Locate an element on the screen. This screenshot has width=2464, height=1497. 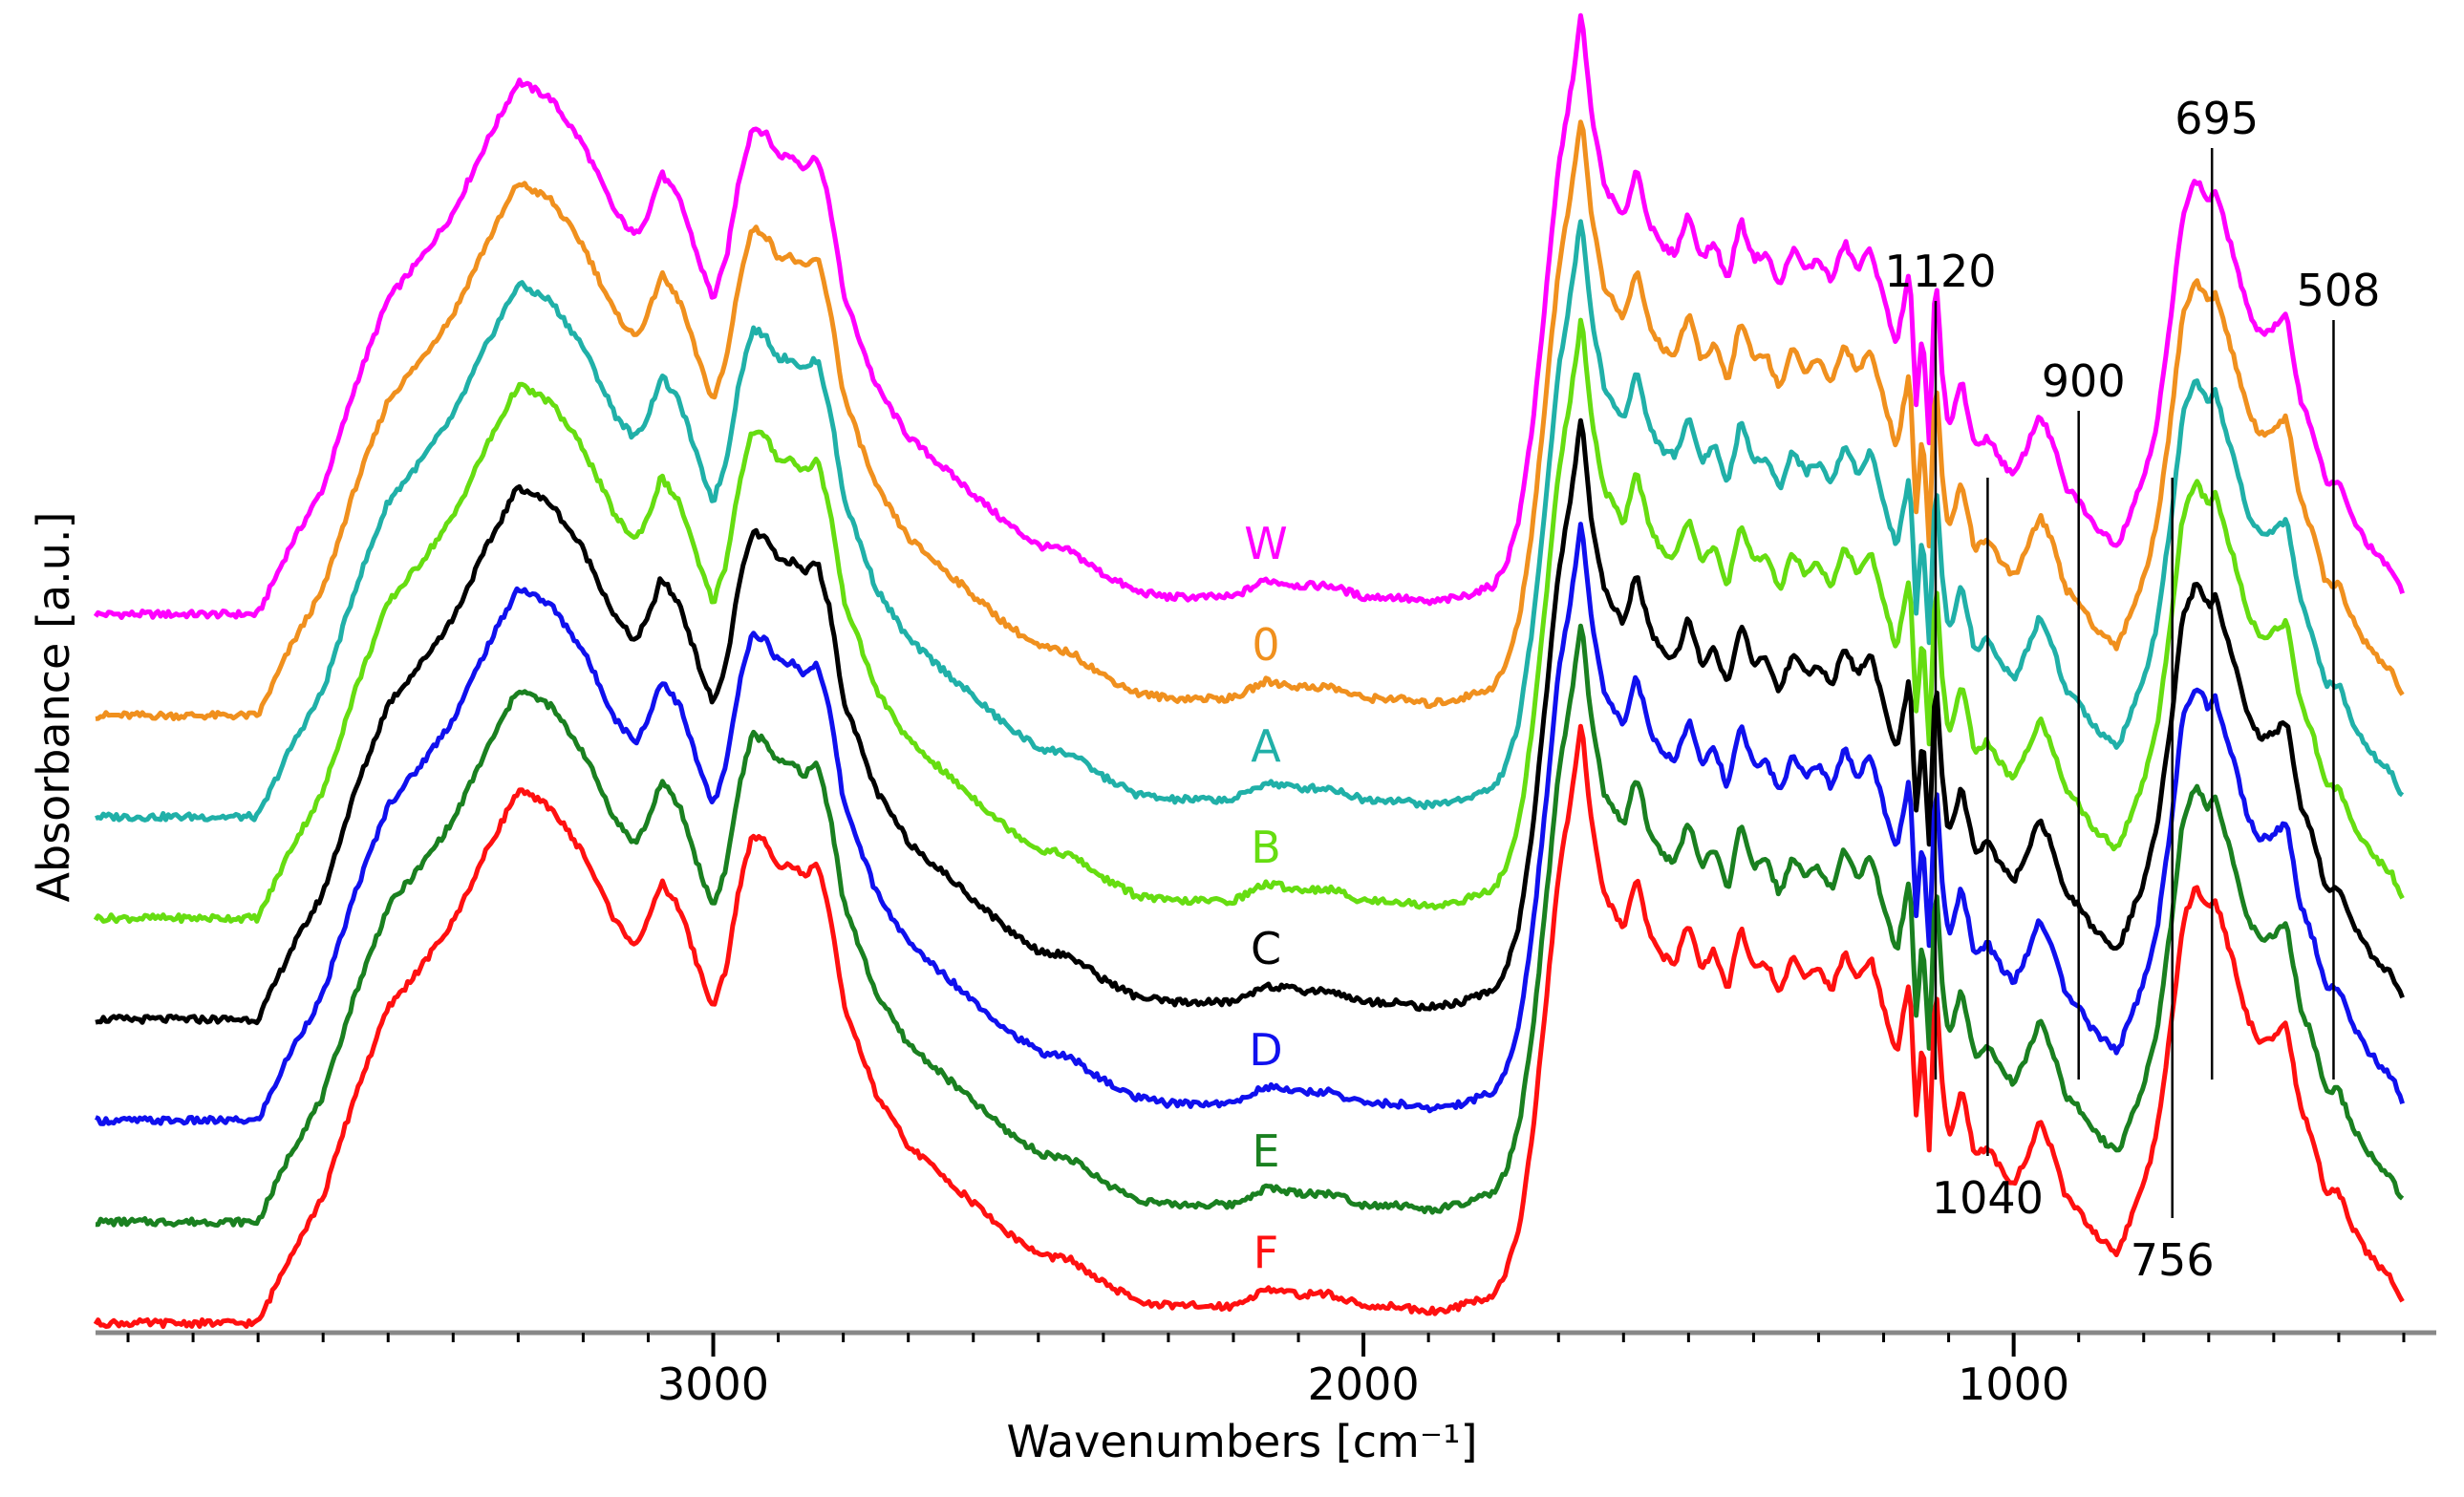
x-tick-label-1000: 1000 is located at coordinates (2013, 1384).